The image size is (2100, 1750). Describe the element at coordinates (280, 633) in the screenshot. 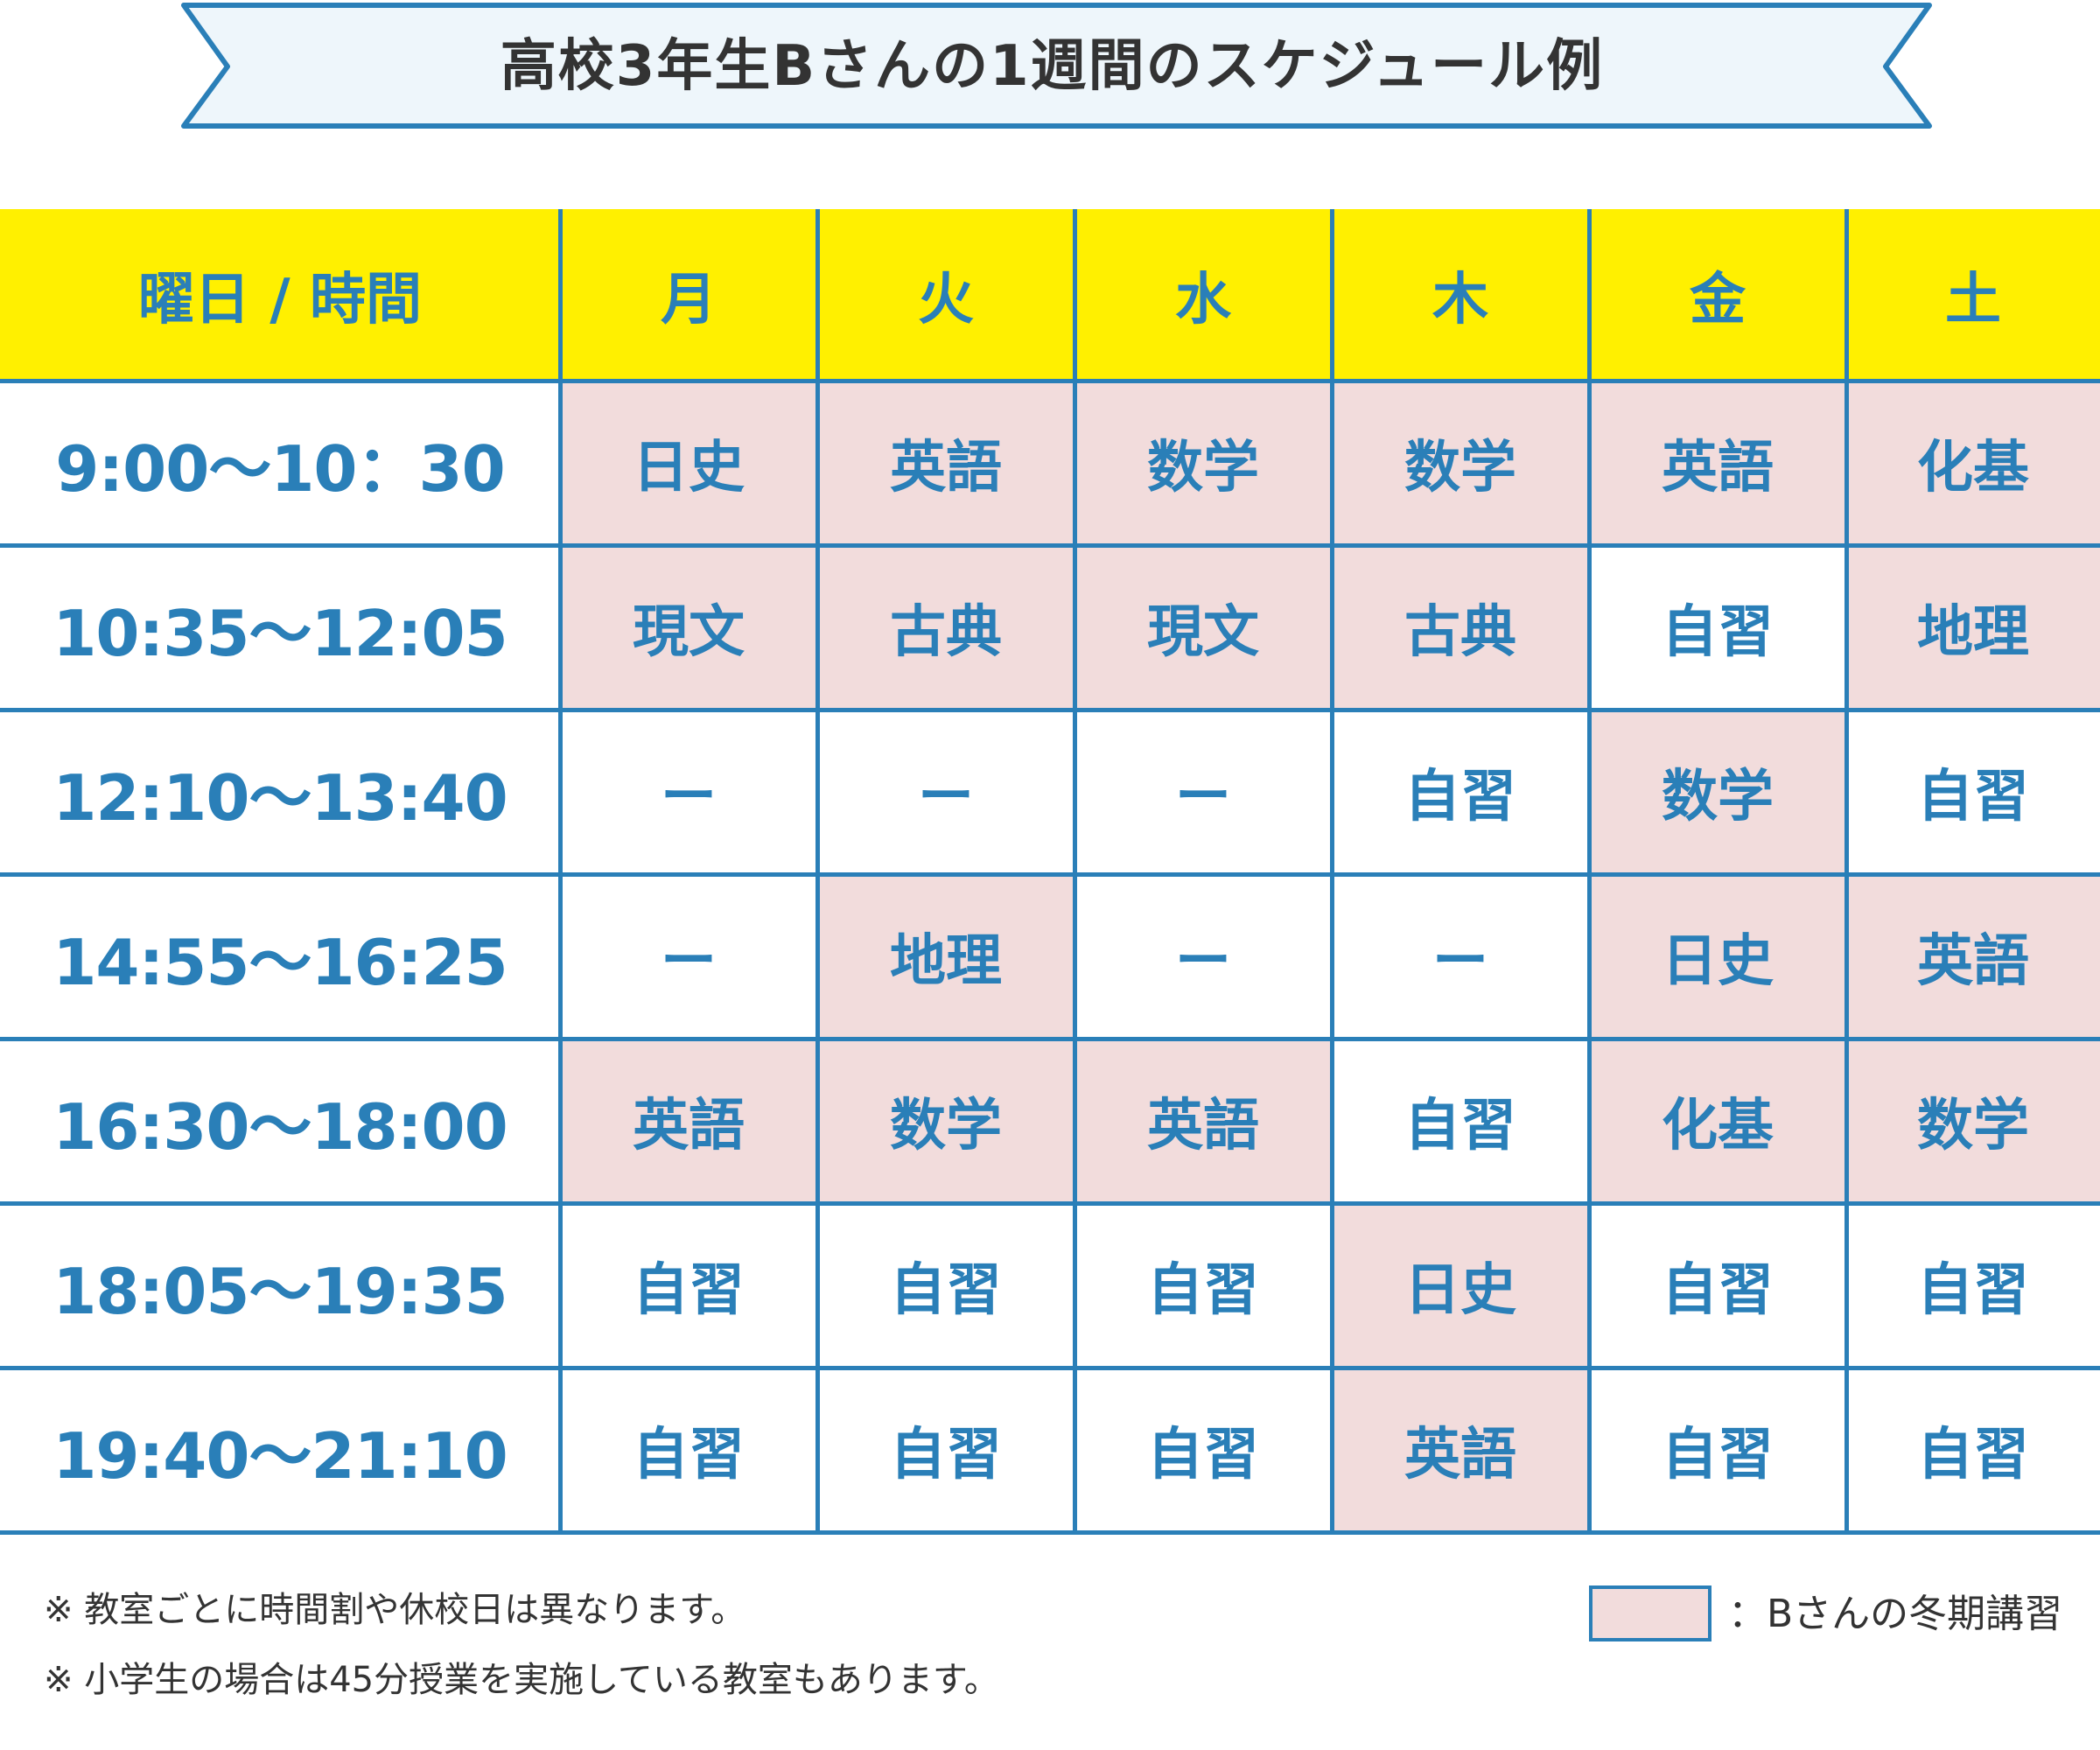

I see `time-slot: 10:35〜12:05` at that location.